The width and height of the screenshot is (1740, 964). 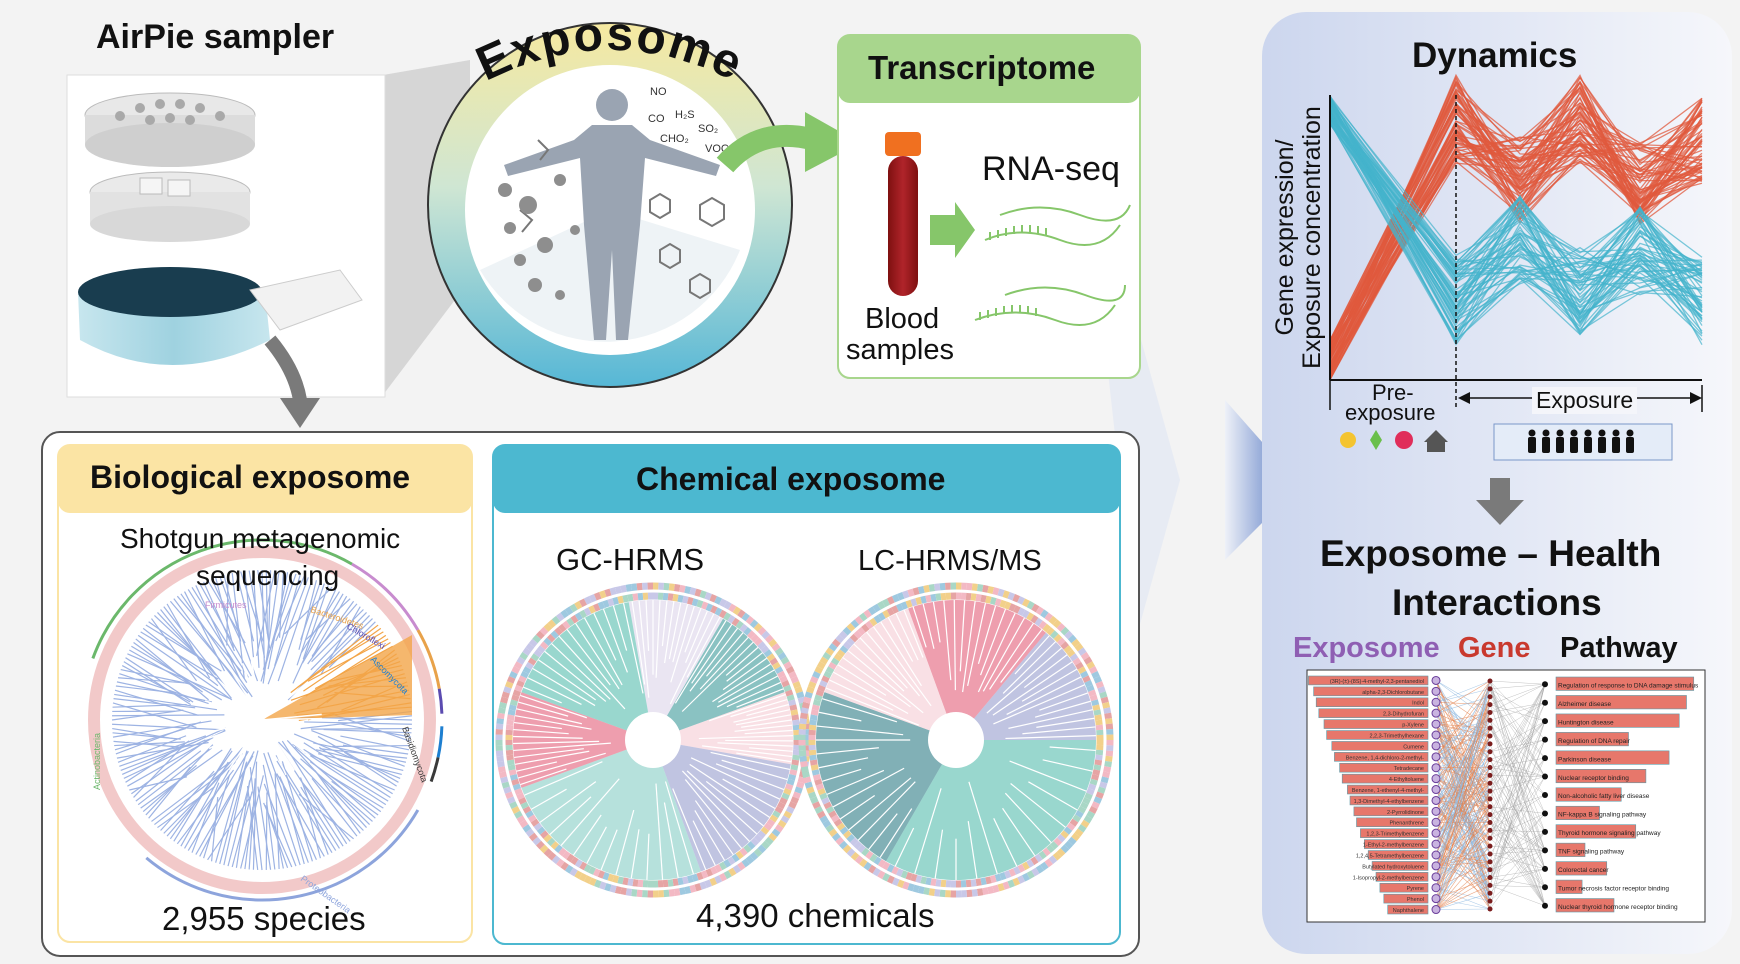 What do you see at coordinates (539, 237) in the screenshot?
I see `microbe-icons` at bounding box center [539, 237].